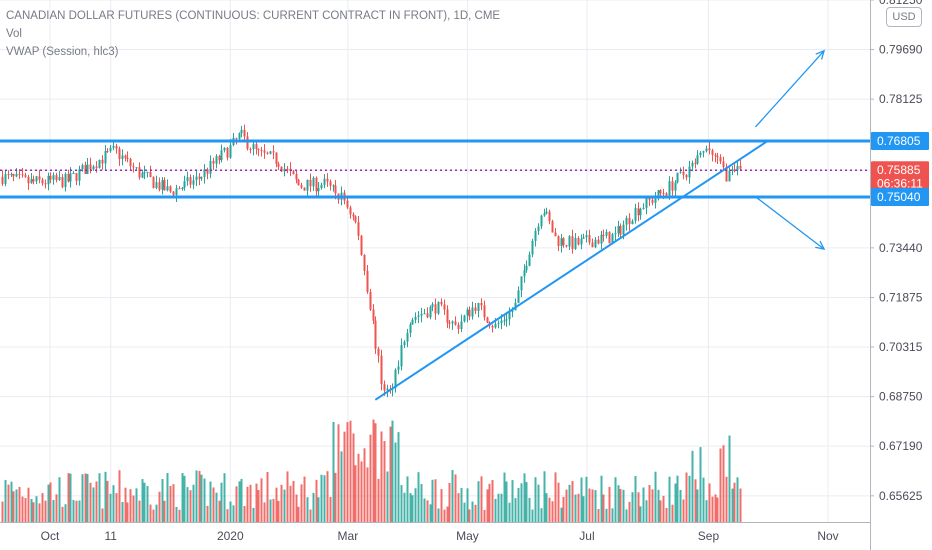  I want to click on volume-legend: Vol, so click(14, 34).